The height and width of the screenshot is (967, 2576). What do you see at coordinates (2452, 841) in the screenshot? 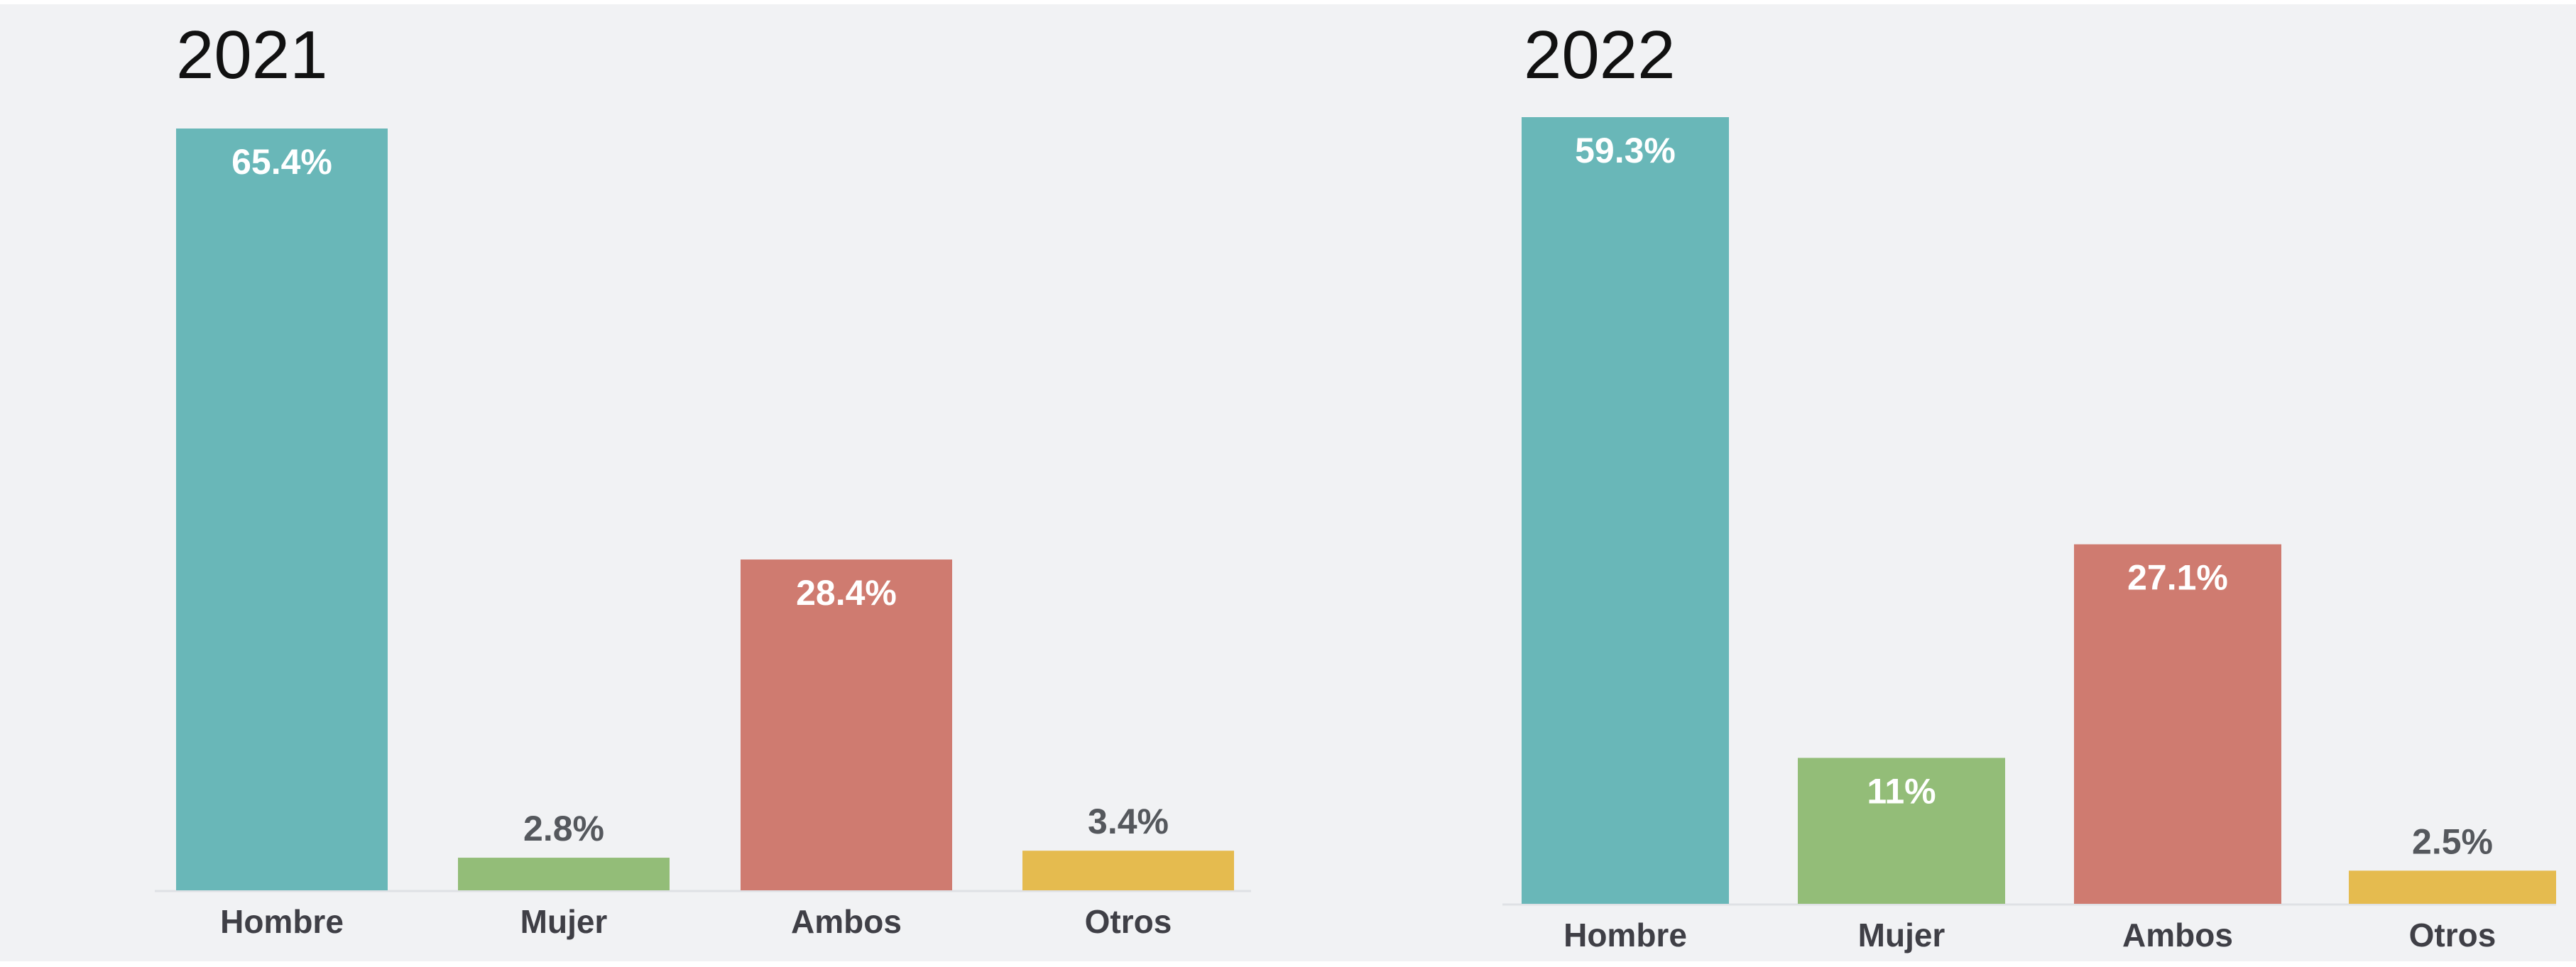
I see `data-label-otros: 2.5%` at bounding box center [2452, 841].